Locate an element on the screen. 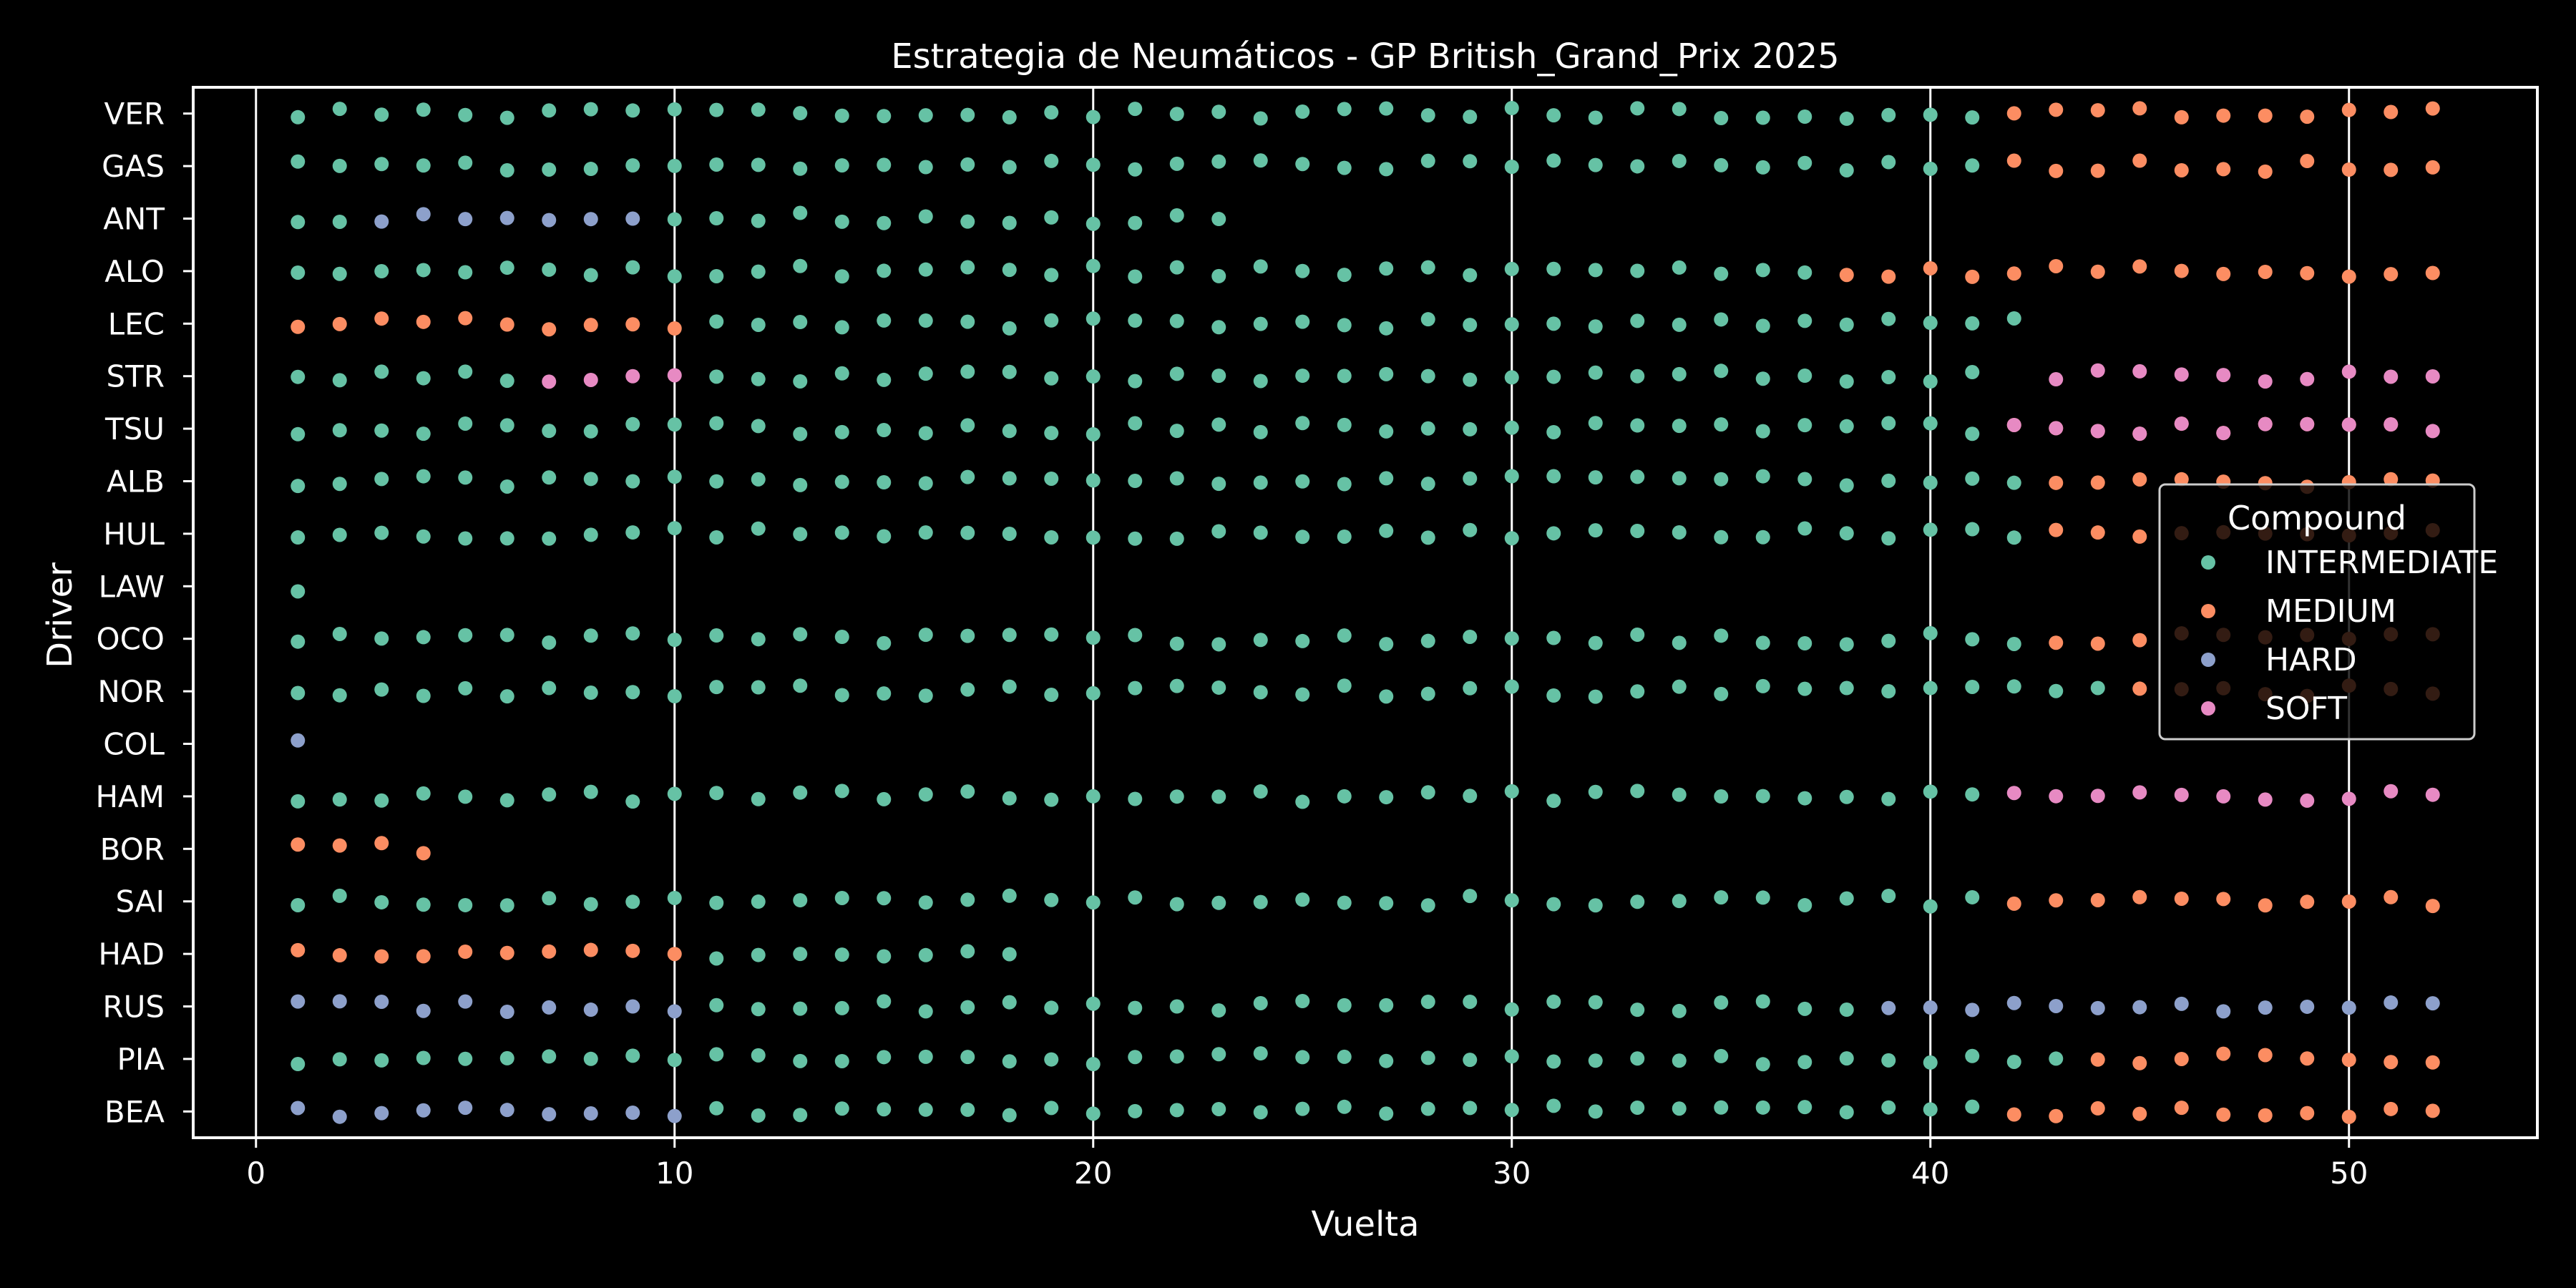 The height and width of the screenshot is (1288, 2576). legend-box is located at coordinates (2317, 612).